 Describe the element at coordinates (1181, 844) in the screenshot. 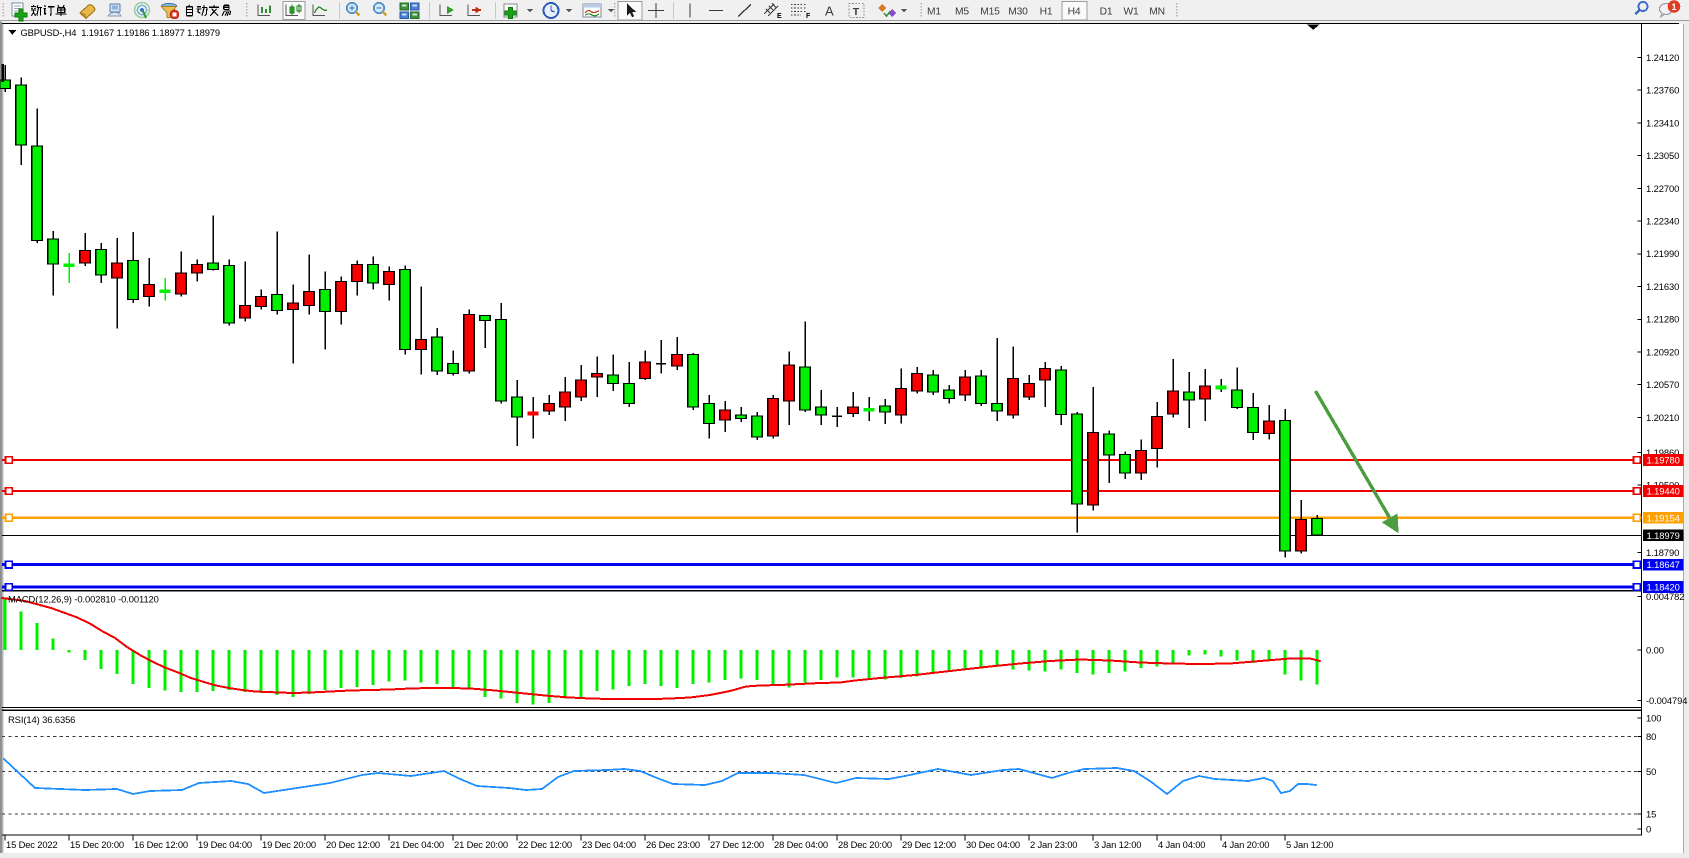

I see `svg-text: 4 Jan 04:00` at that location.